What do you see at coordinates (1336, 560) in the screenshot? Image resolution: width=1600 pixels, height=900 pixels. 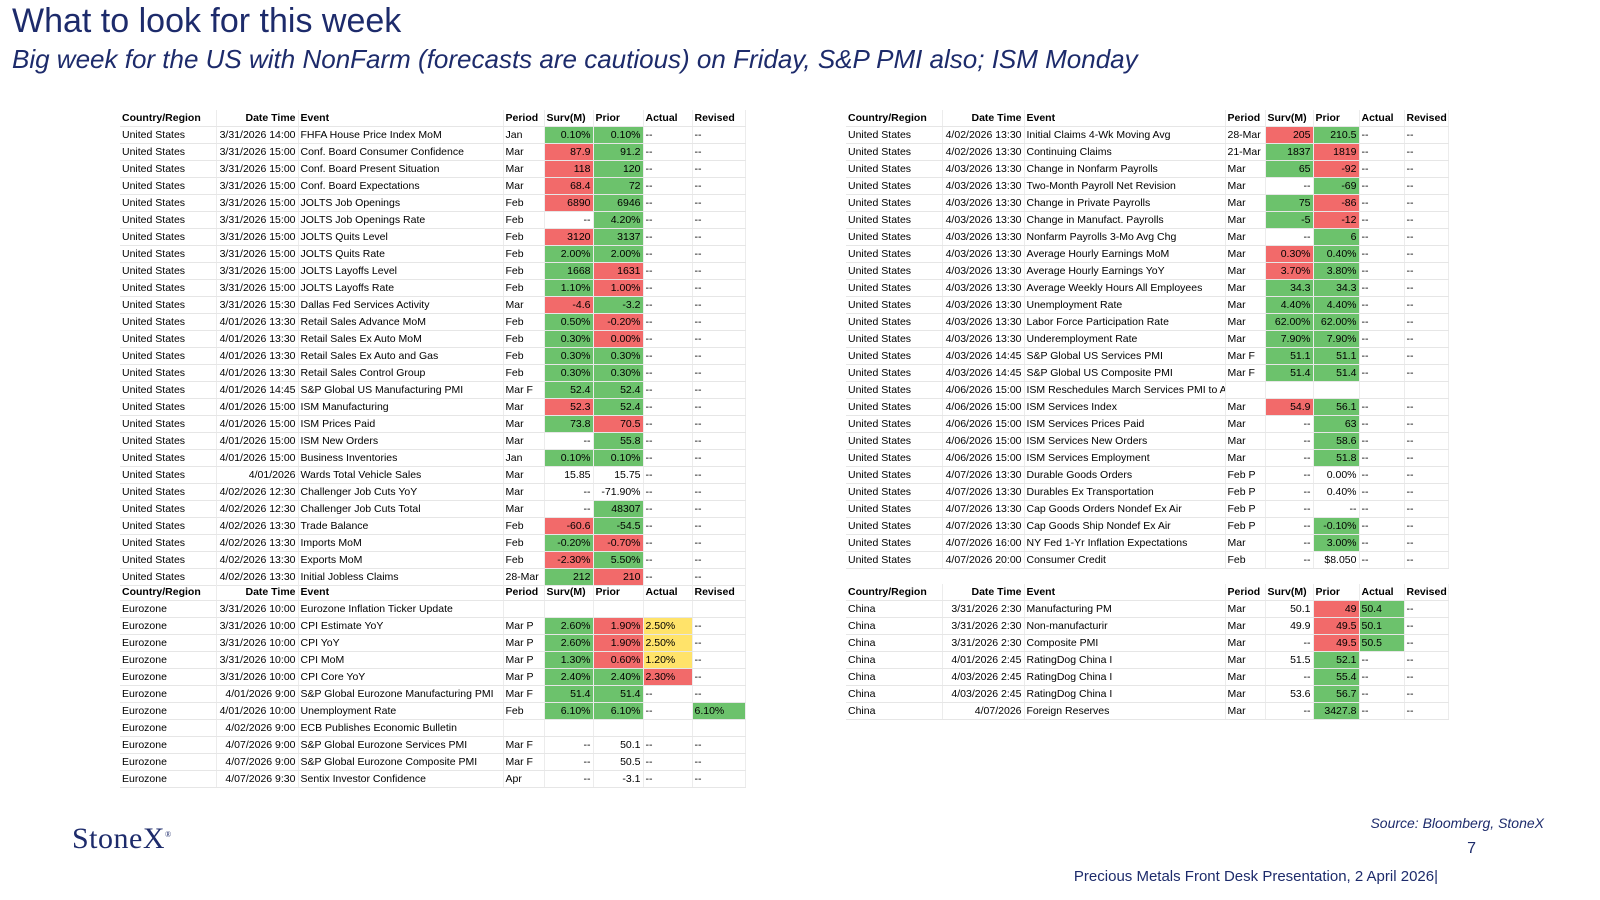 I see `prior-cell: $8.050` at bounding box center [1336, 560].